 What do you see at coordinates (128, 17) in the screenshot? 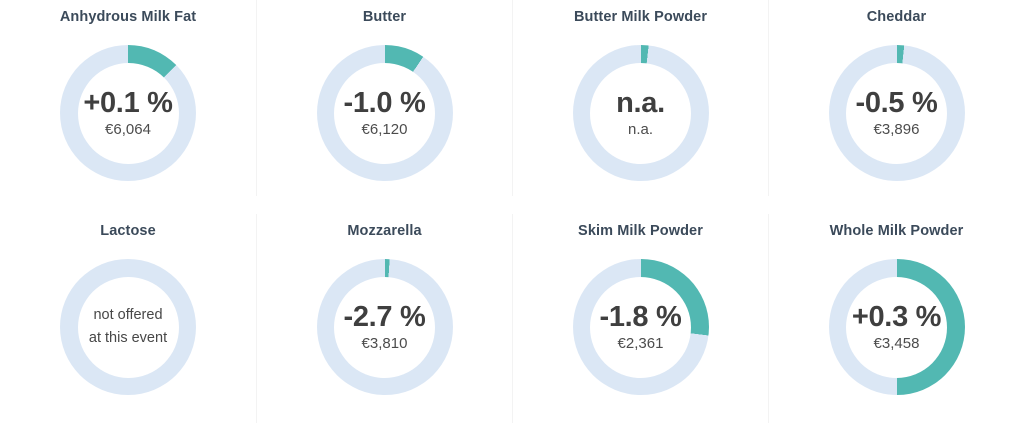
I see `card-title: Anhydrous Milk Fat` at bounding box center [128, 17].